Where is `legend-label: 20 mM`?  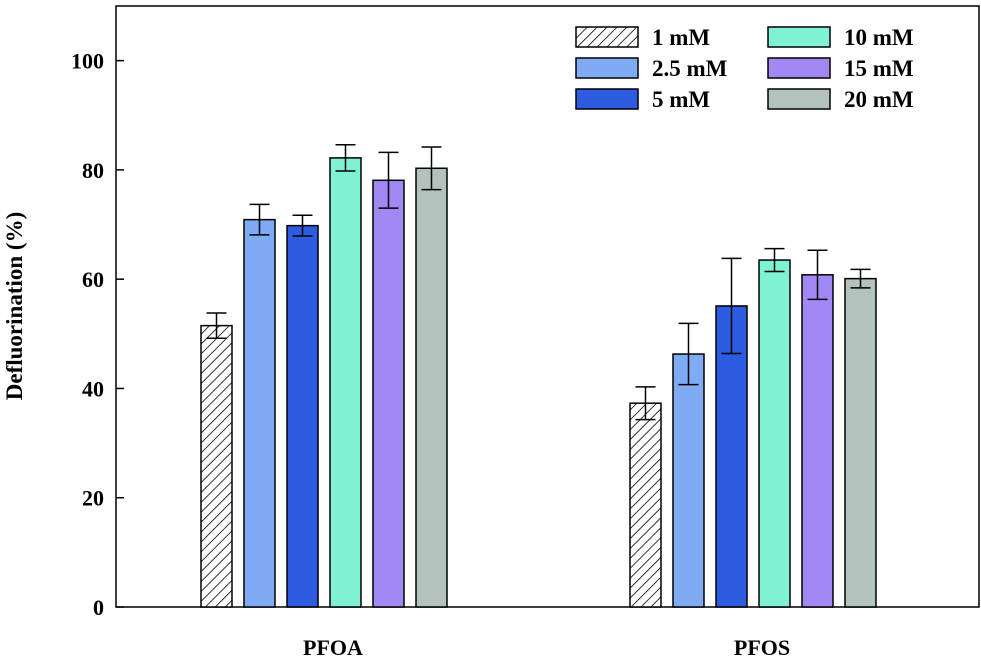 legend-label: 20 mM is located at coordinates (879, 99).